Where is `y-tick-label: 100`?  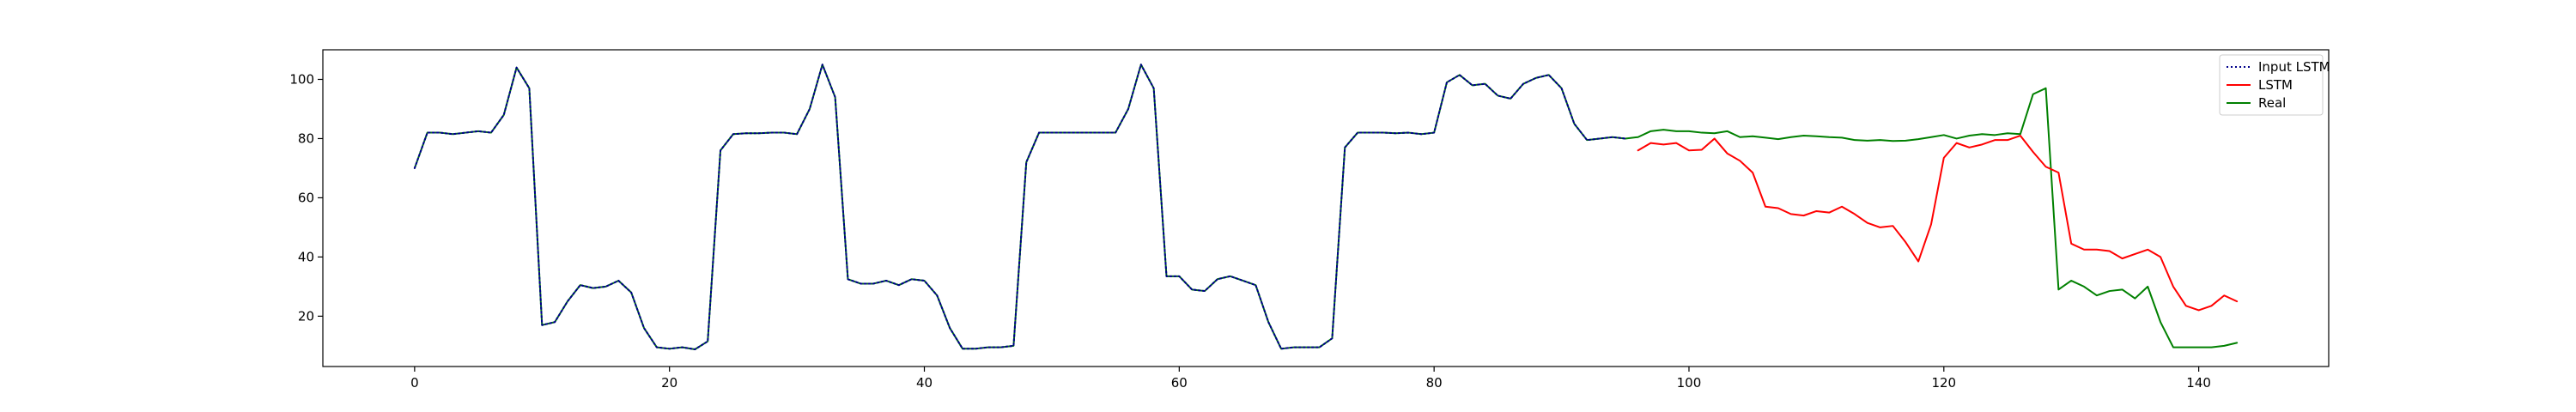 y-tick-label: 100 is located at coordinates (301, 79).